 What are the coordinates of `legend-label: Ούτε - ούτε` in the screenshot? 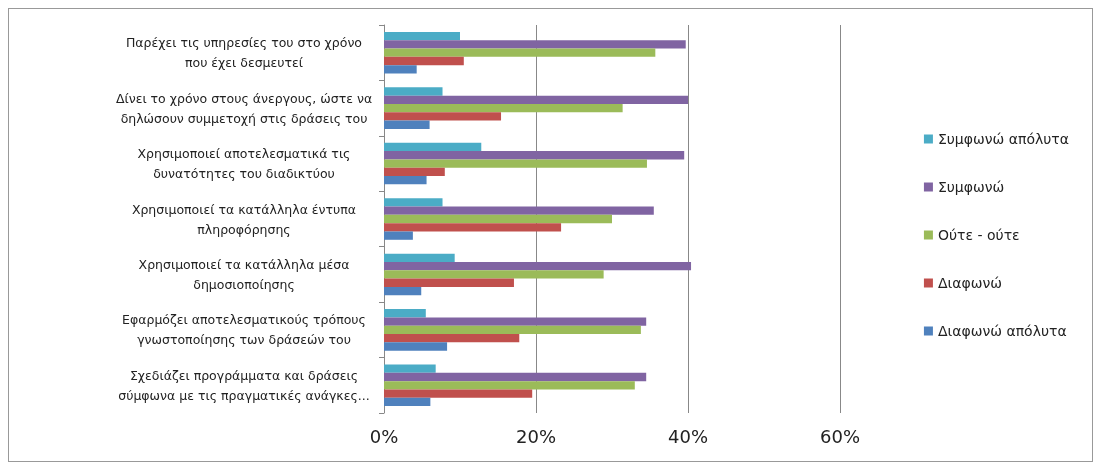 It's located at (978, 235).